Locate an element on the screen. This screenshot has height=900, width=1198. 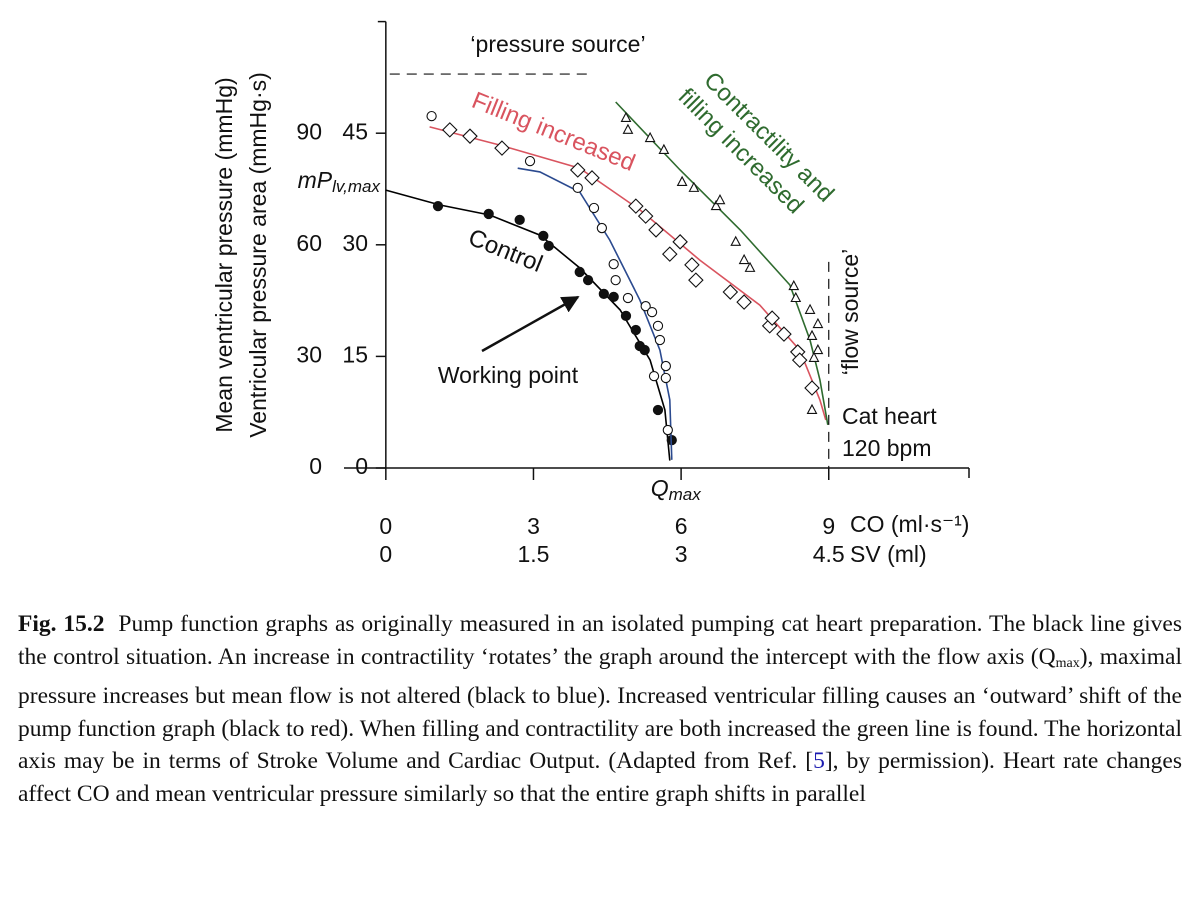
qmax-label: Qmax is located at coordinates (676, 489).